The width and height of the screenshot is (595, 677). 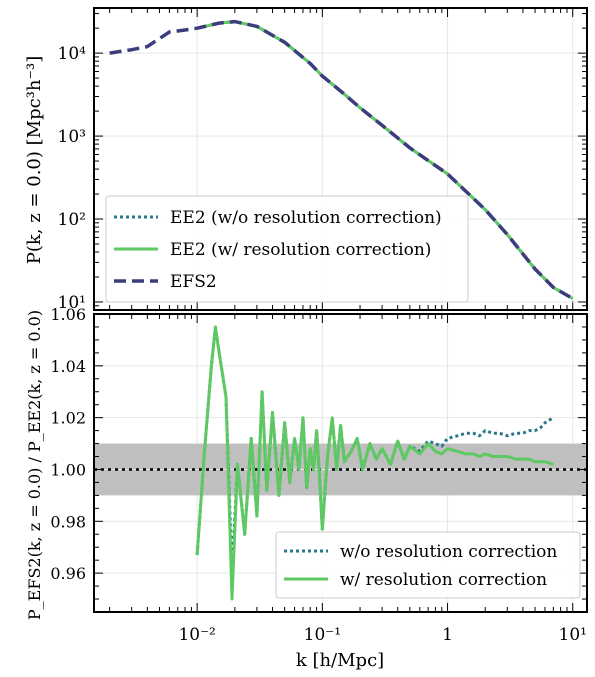 I want to click on bottom-legend-box, so click(x=428, y=565).